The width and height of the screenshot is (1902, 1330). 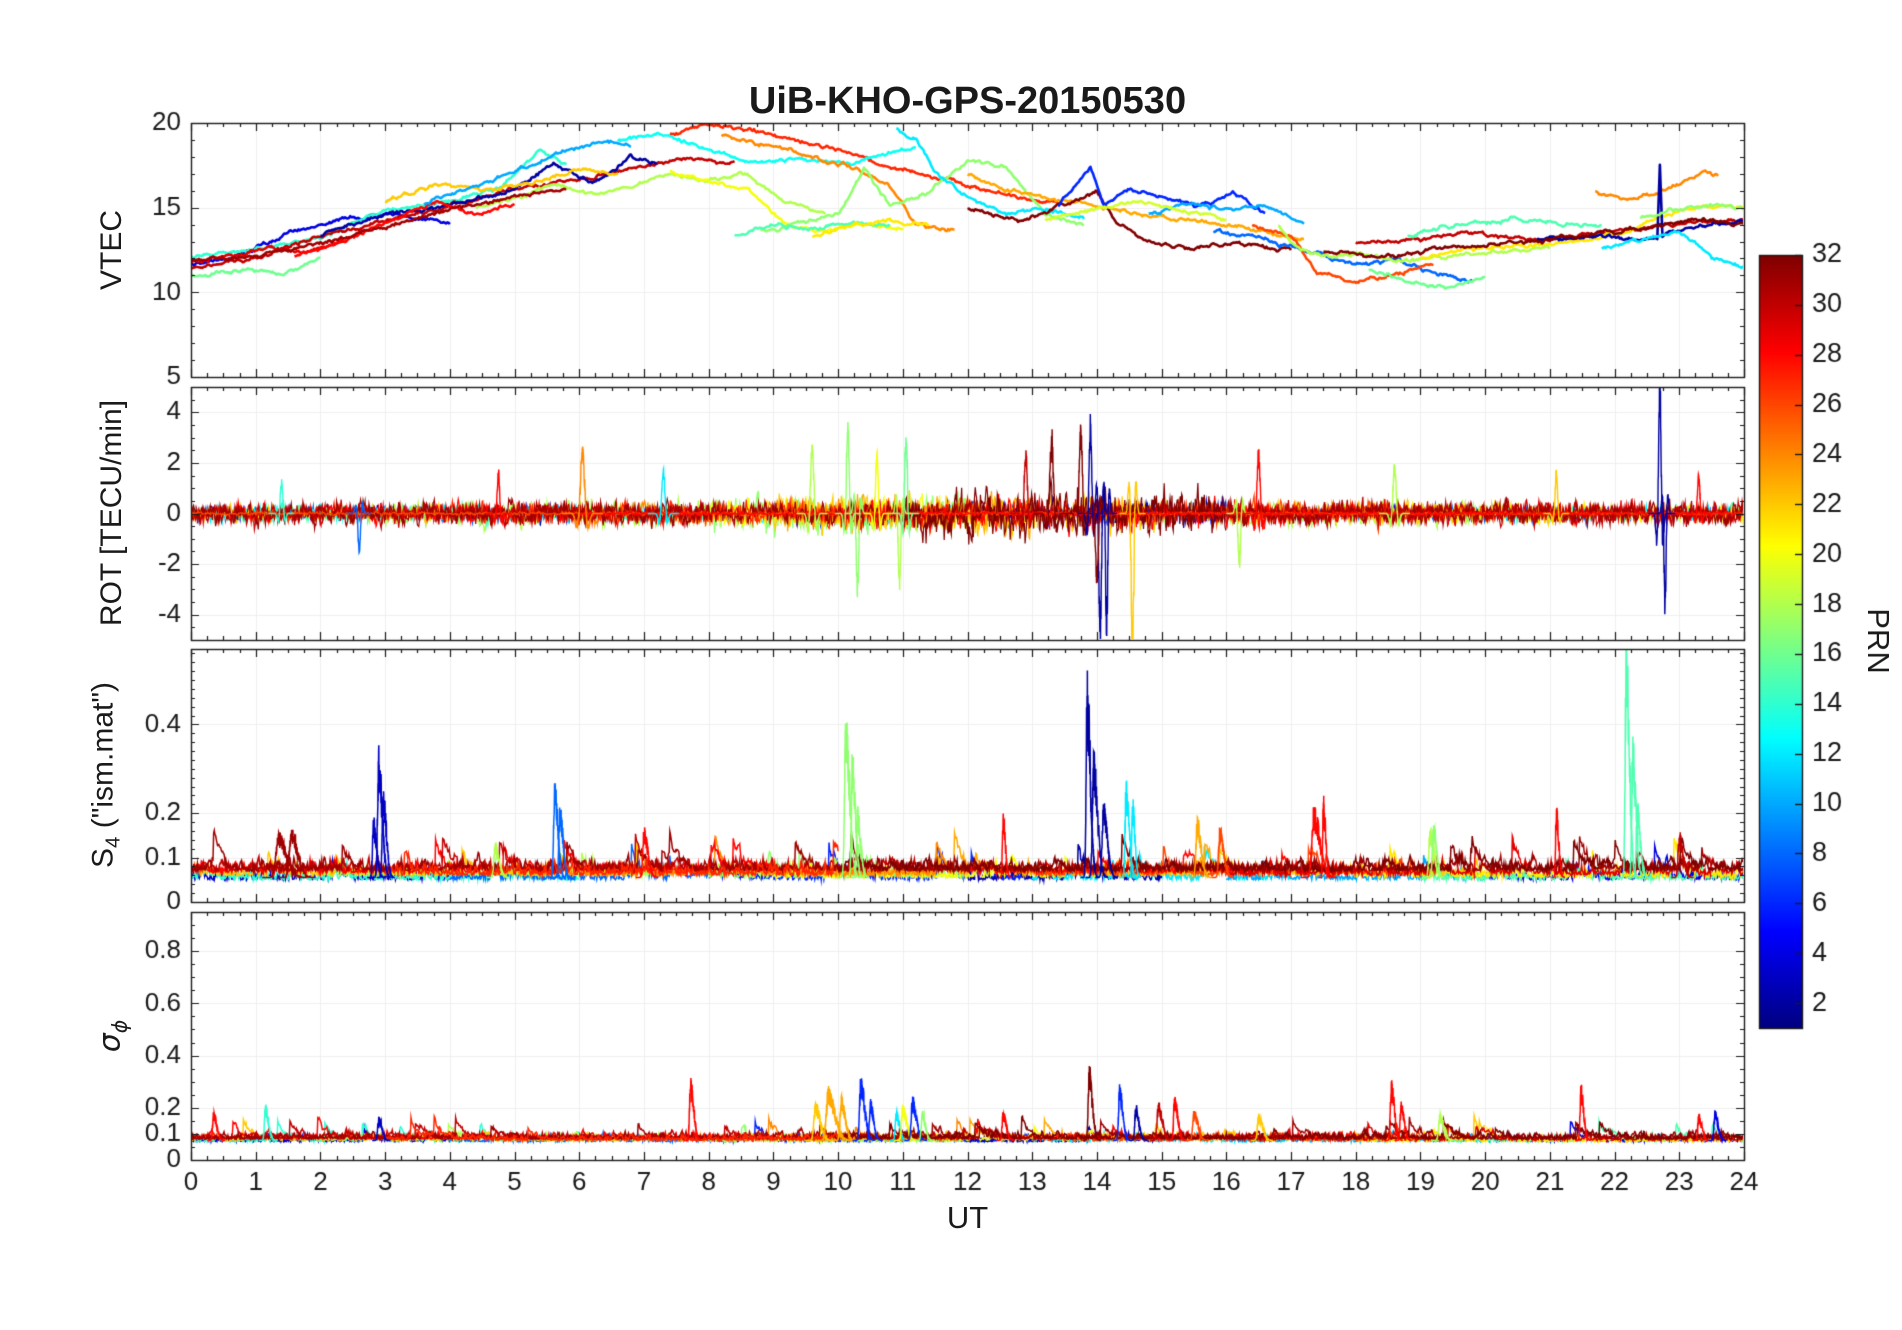 I want to click on ylabel-vtec: VTEC, so click(x=111, y=250).